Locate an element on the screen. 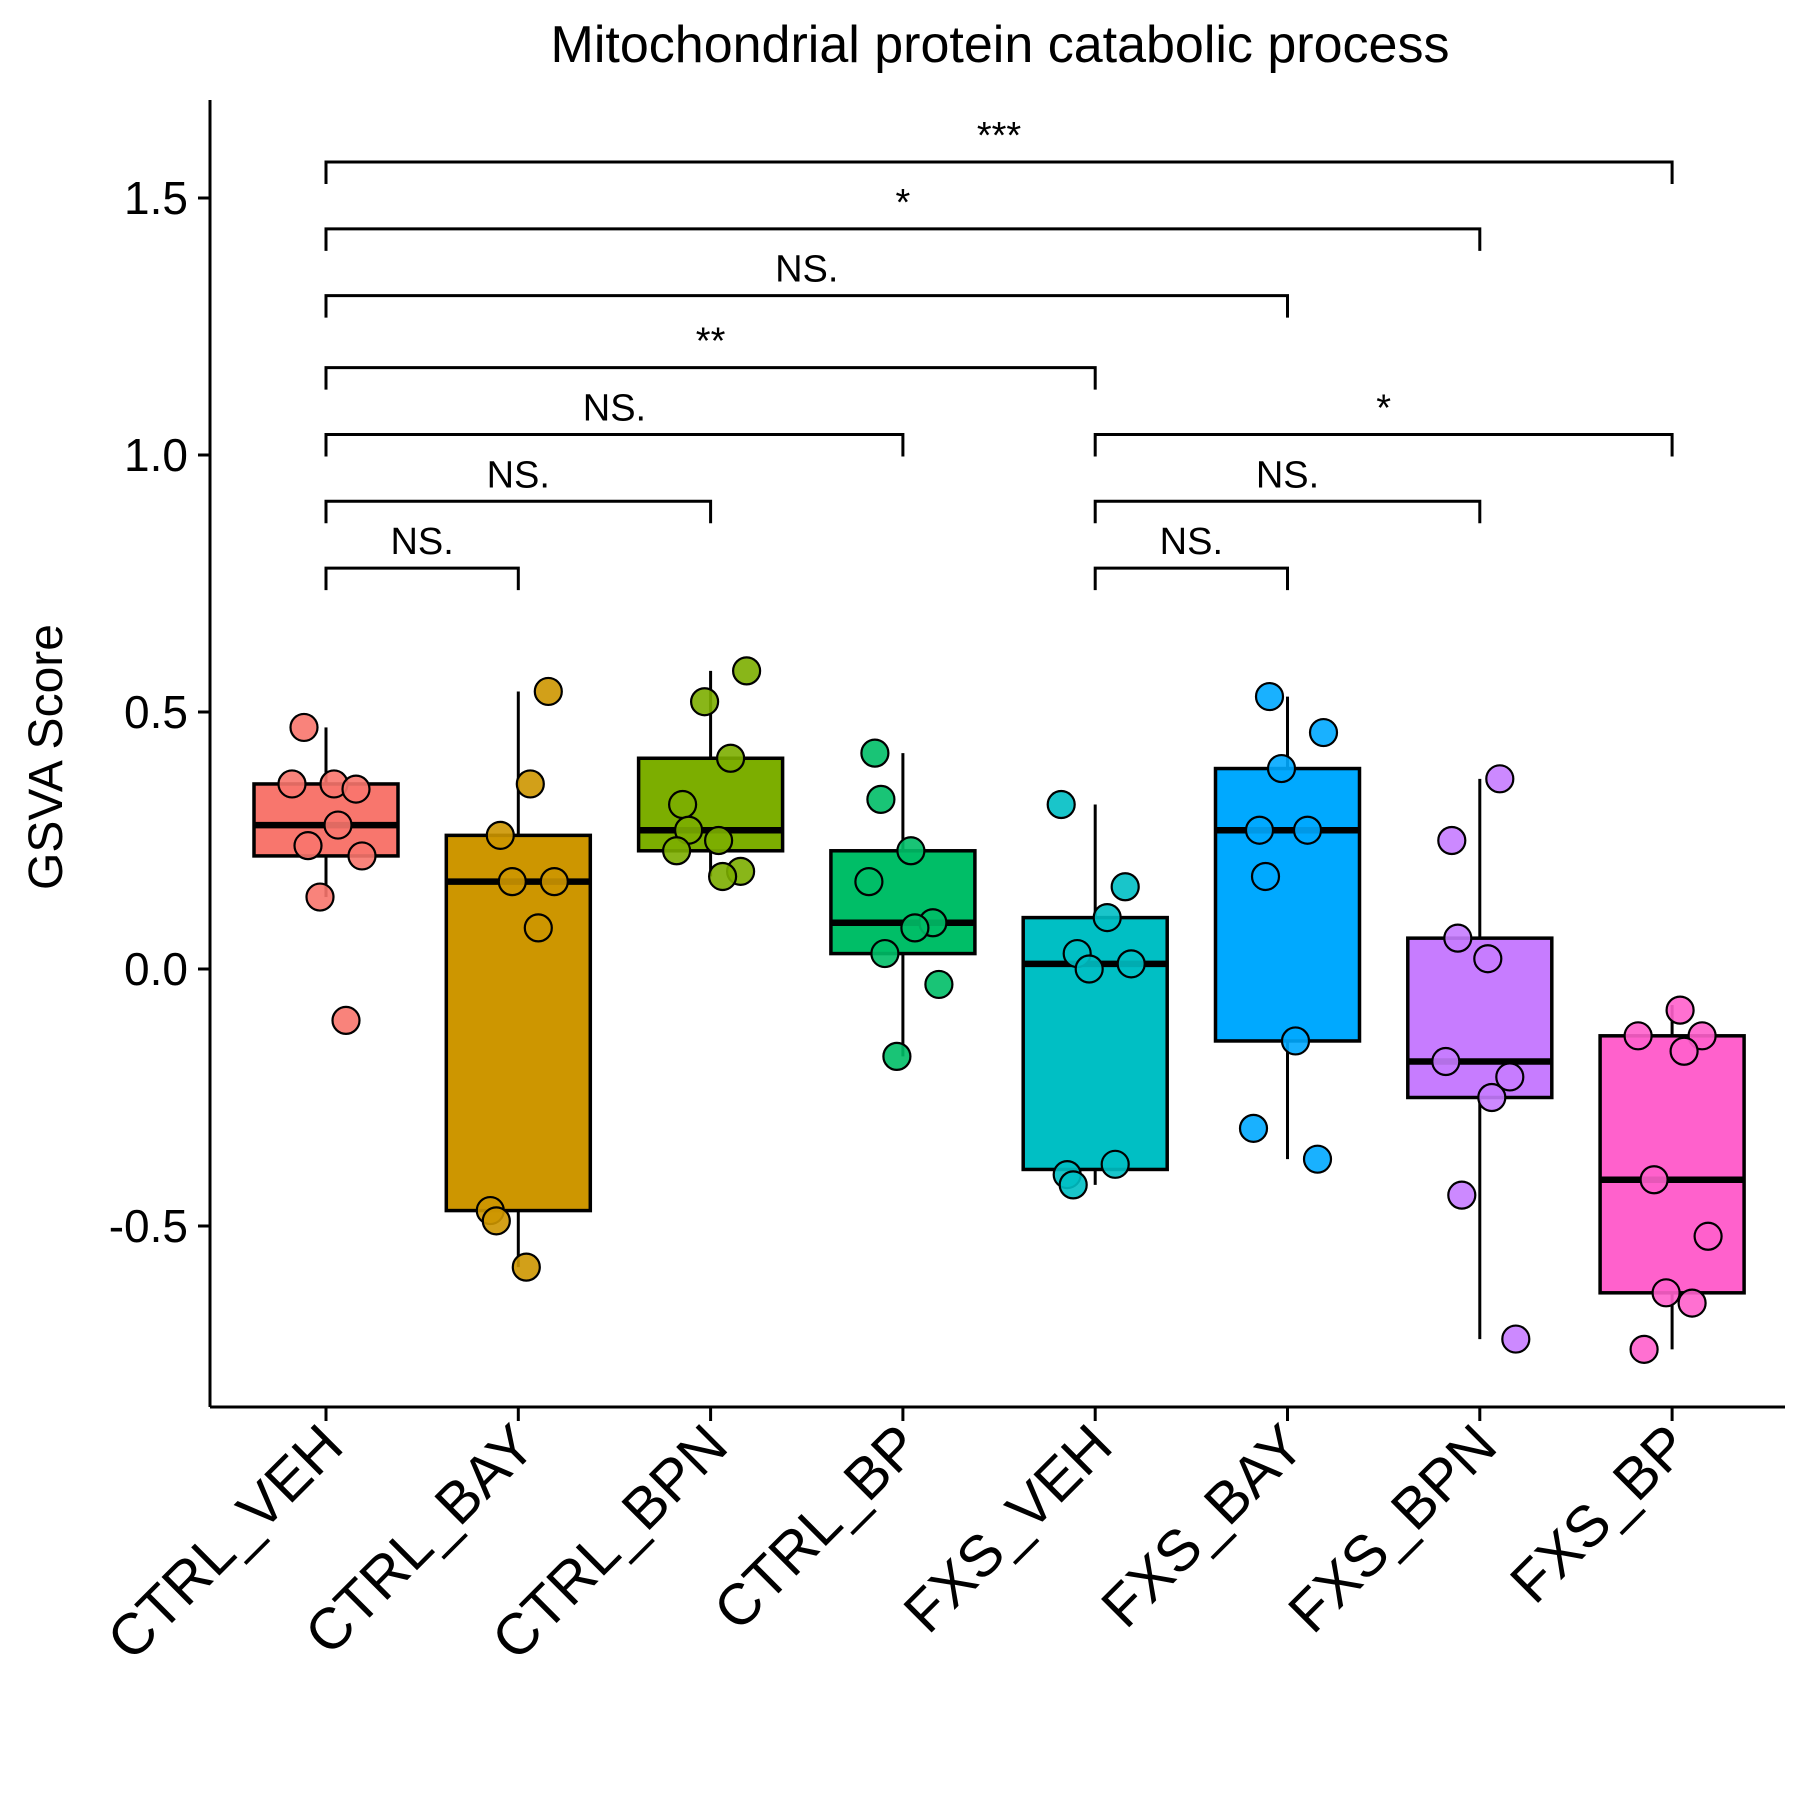 The image size is (1800, 1800). box-ctrl-bay is located at coordinates (518, 1023).